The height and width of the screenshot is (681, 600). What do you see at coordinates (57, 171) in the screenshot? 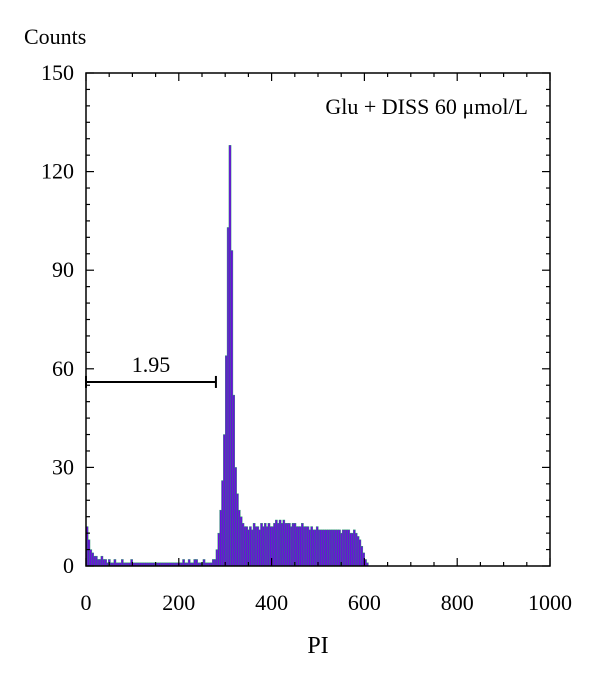
I see `y-tick-label: 120` at bounding box center [57, 171].